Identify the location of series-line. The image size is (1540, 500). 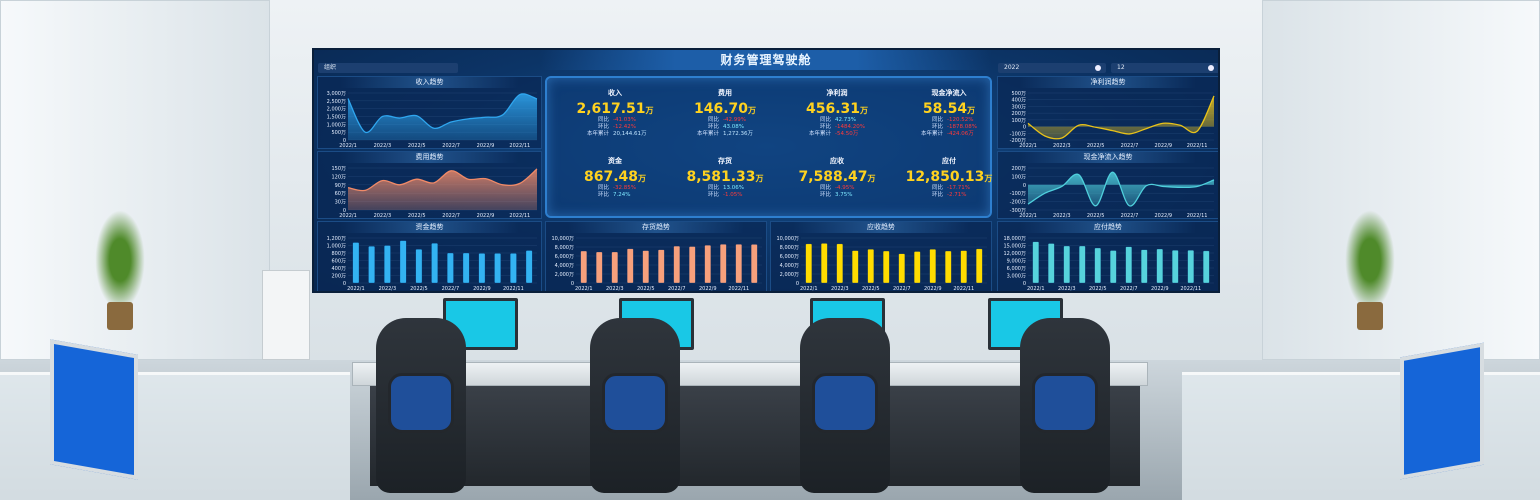
(1121, 117).